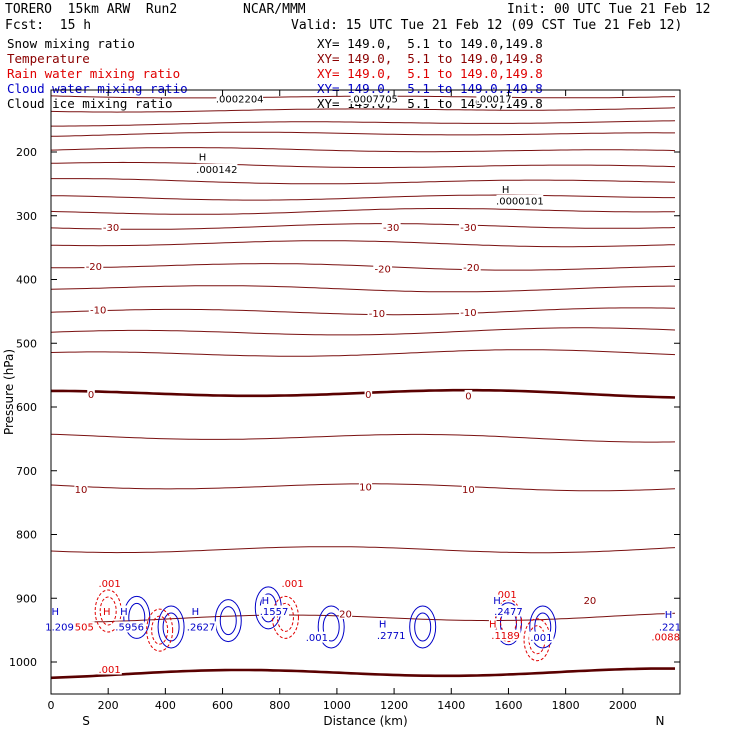 The width and height of the screenshot is (740, 740). I want to click on field-cloud-ice-name: Cloud ice mixing ratio, so click(90, 103).